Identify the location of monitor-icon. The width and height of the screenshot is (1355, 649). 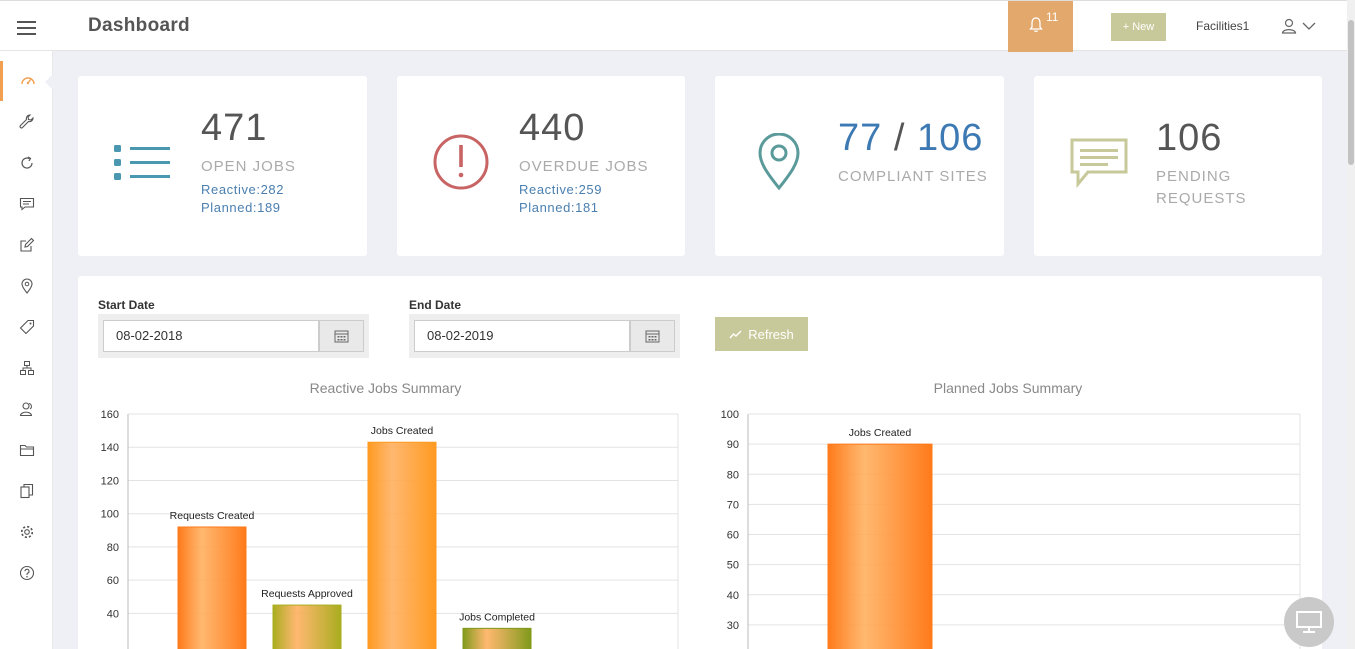
(1309, 622).